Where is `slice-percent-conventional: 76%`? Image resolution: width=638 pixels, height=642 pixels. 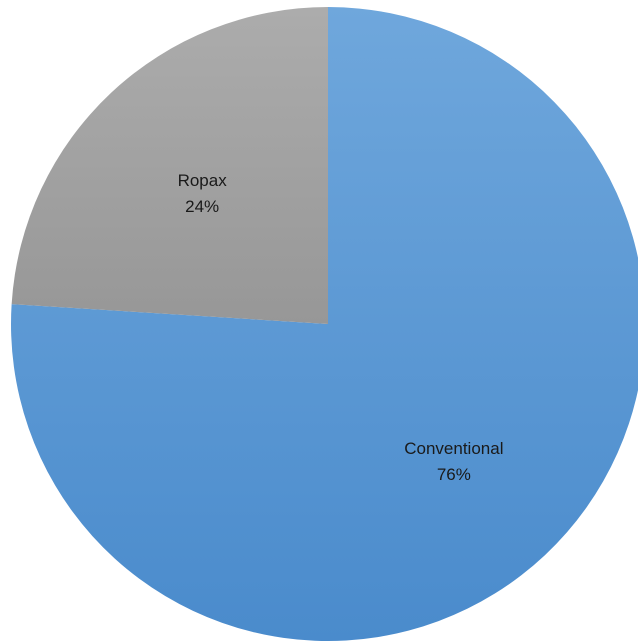
slice-percent-conventional: 76% is located at coordinates (454, 474).